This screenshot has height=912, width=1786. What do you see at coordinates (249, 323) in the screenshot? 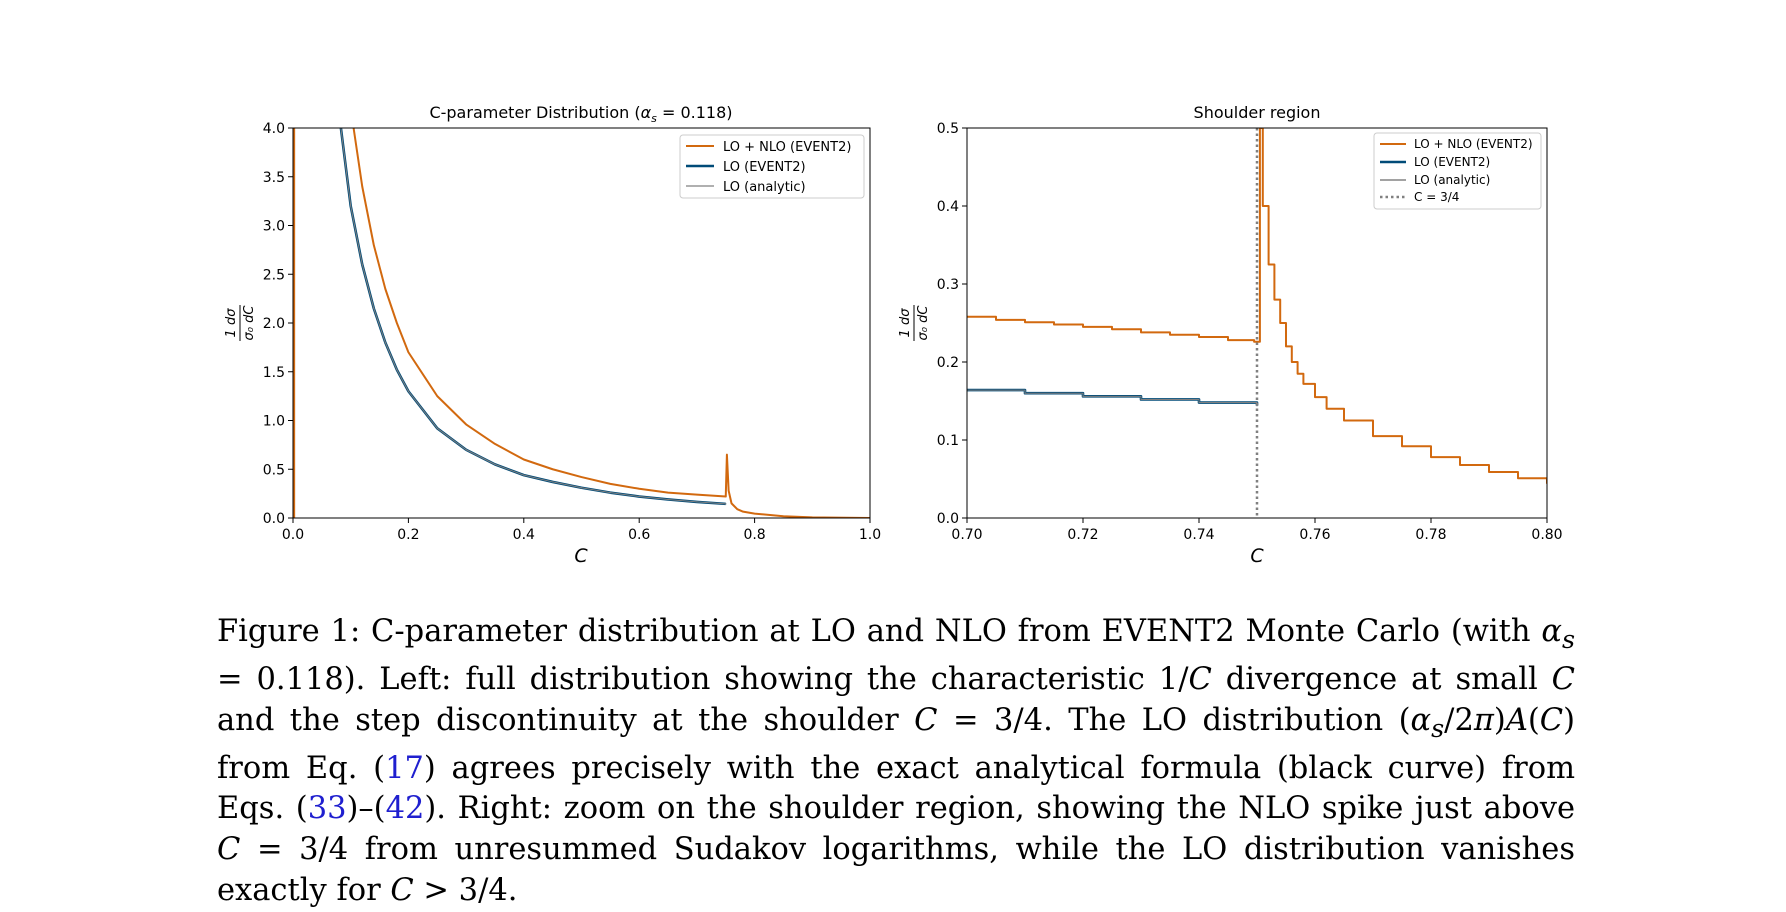
I see `left-ylabel-den: σ₀ dC` at bounding box center [249, 323].